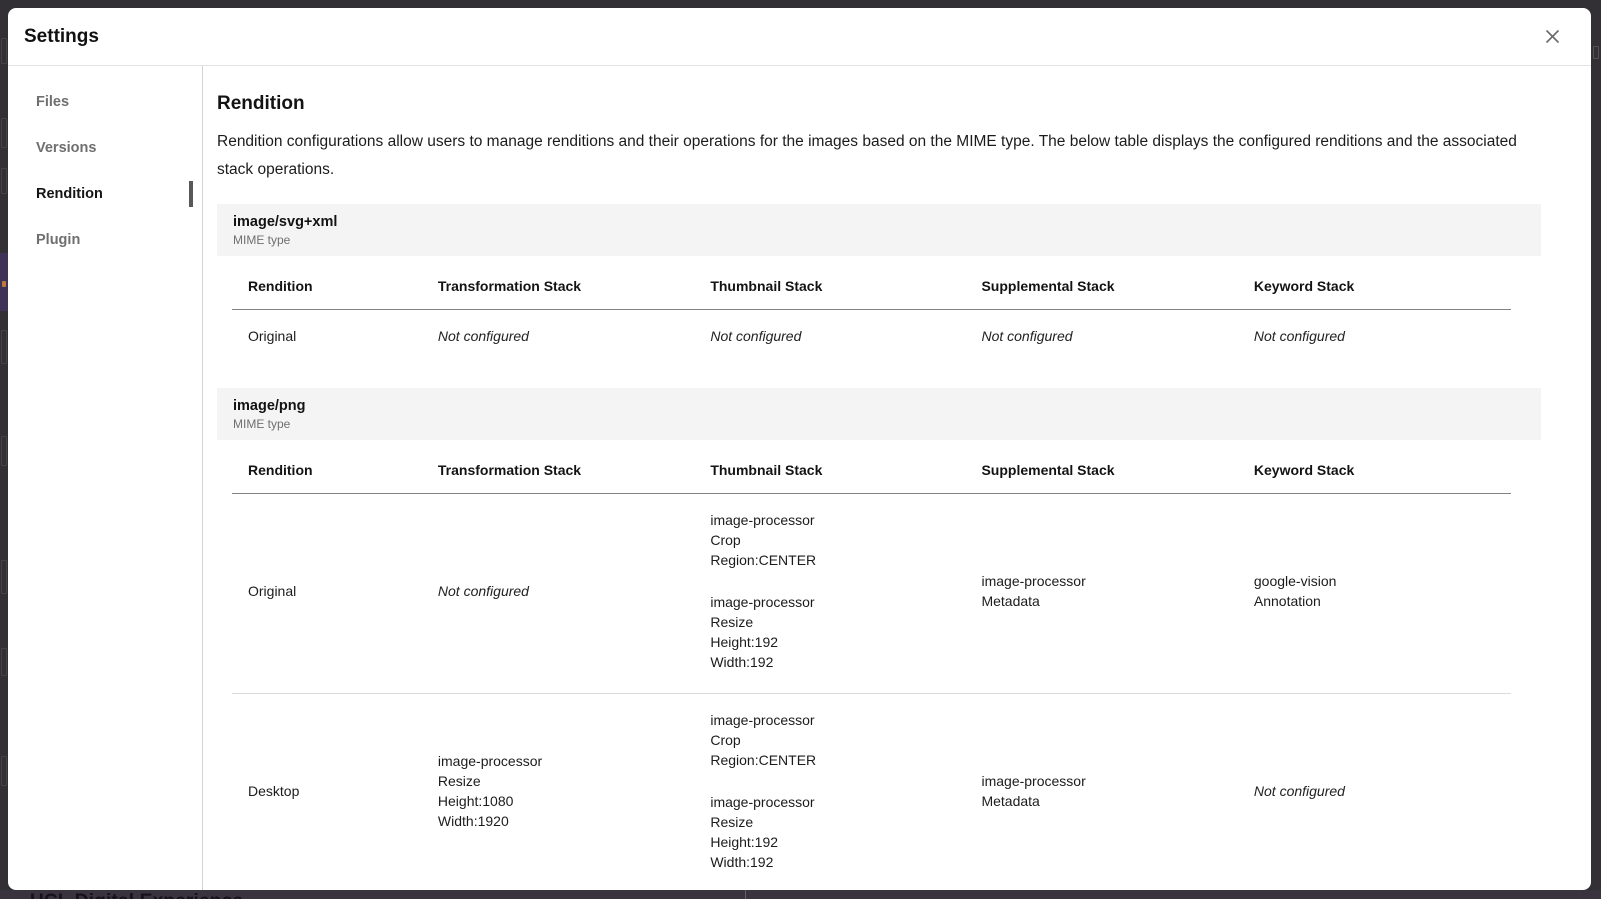 The height and width of the screenshot is (899, 1601). I want to click on sidebar-item-label: Files, so click(53, 102).